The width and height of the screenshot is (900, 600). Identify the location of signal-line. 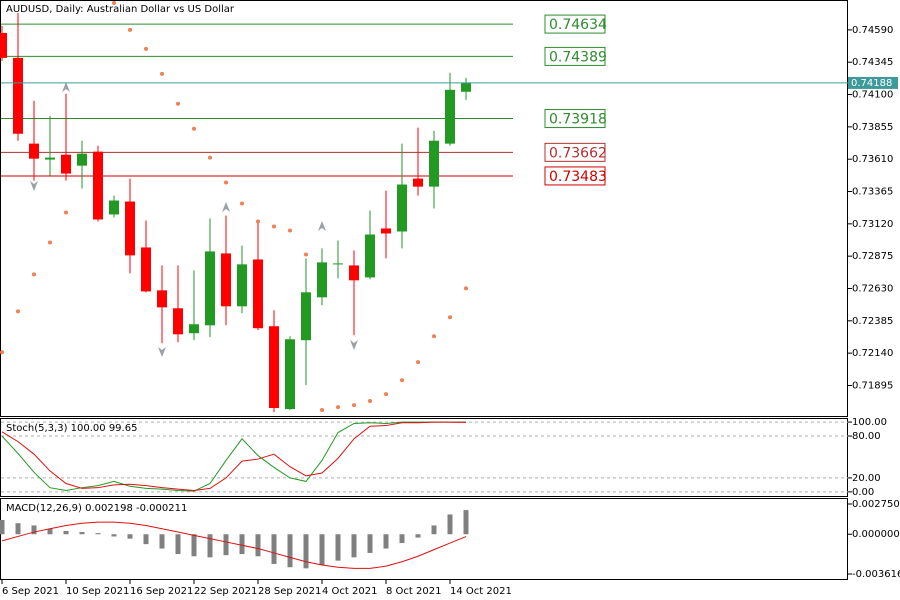
(234, 545).